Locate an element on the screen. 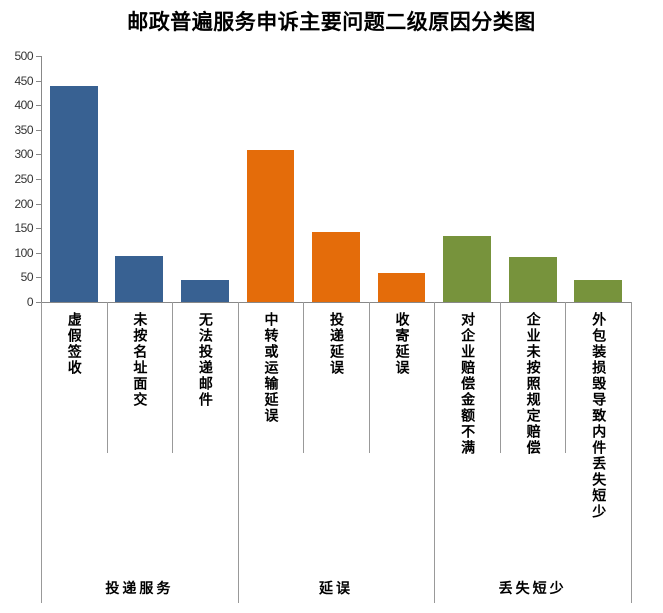  y-tick-label: 50 is located at coordinates (27, 277).